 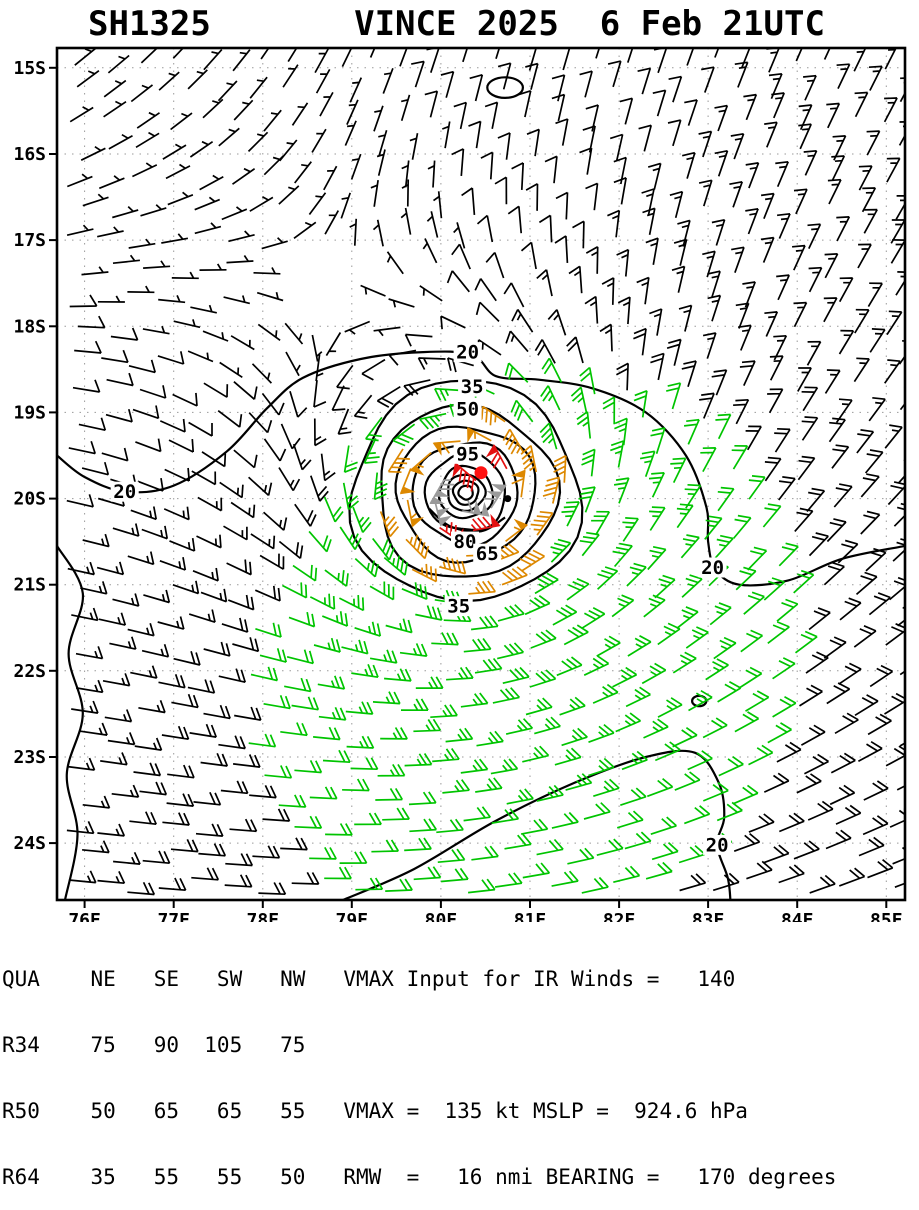 What do you see at coordinates (487, 554) in the screenshot?
I see `svg-text: 65` at bounding box center [487, 554].